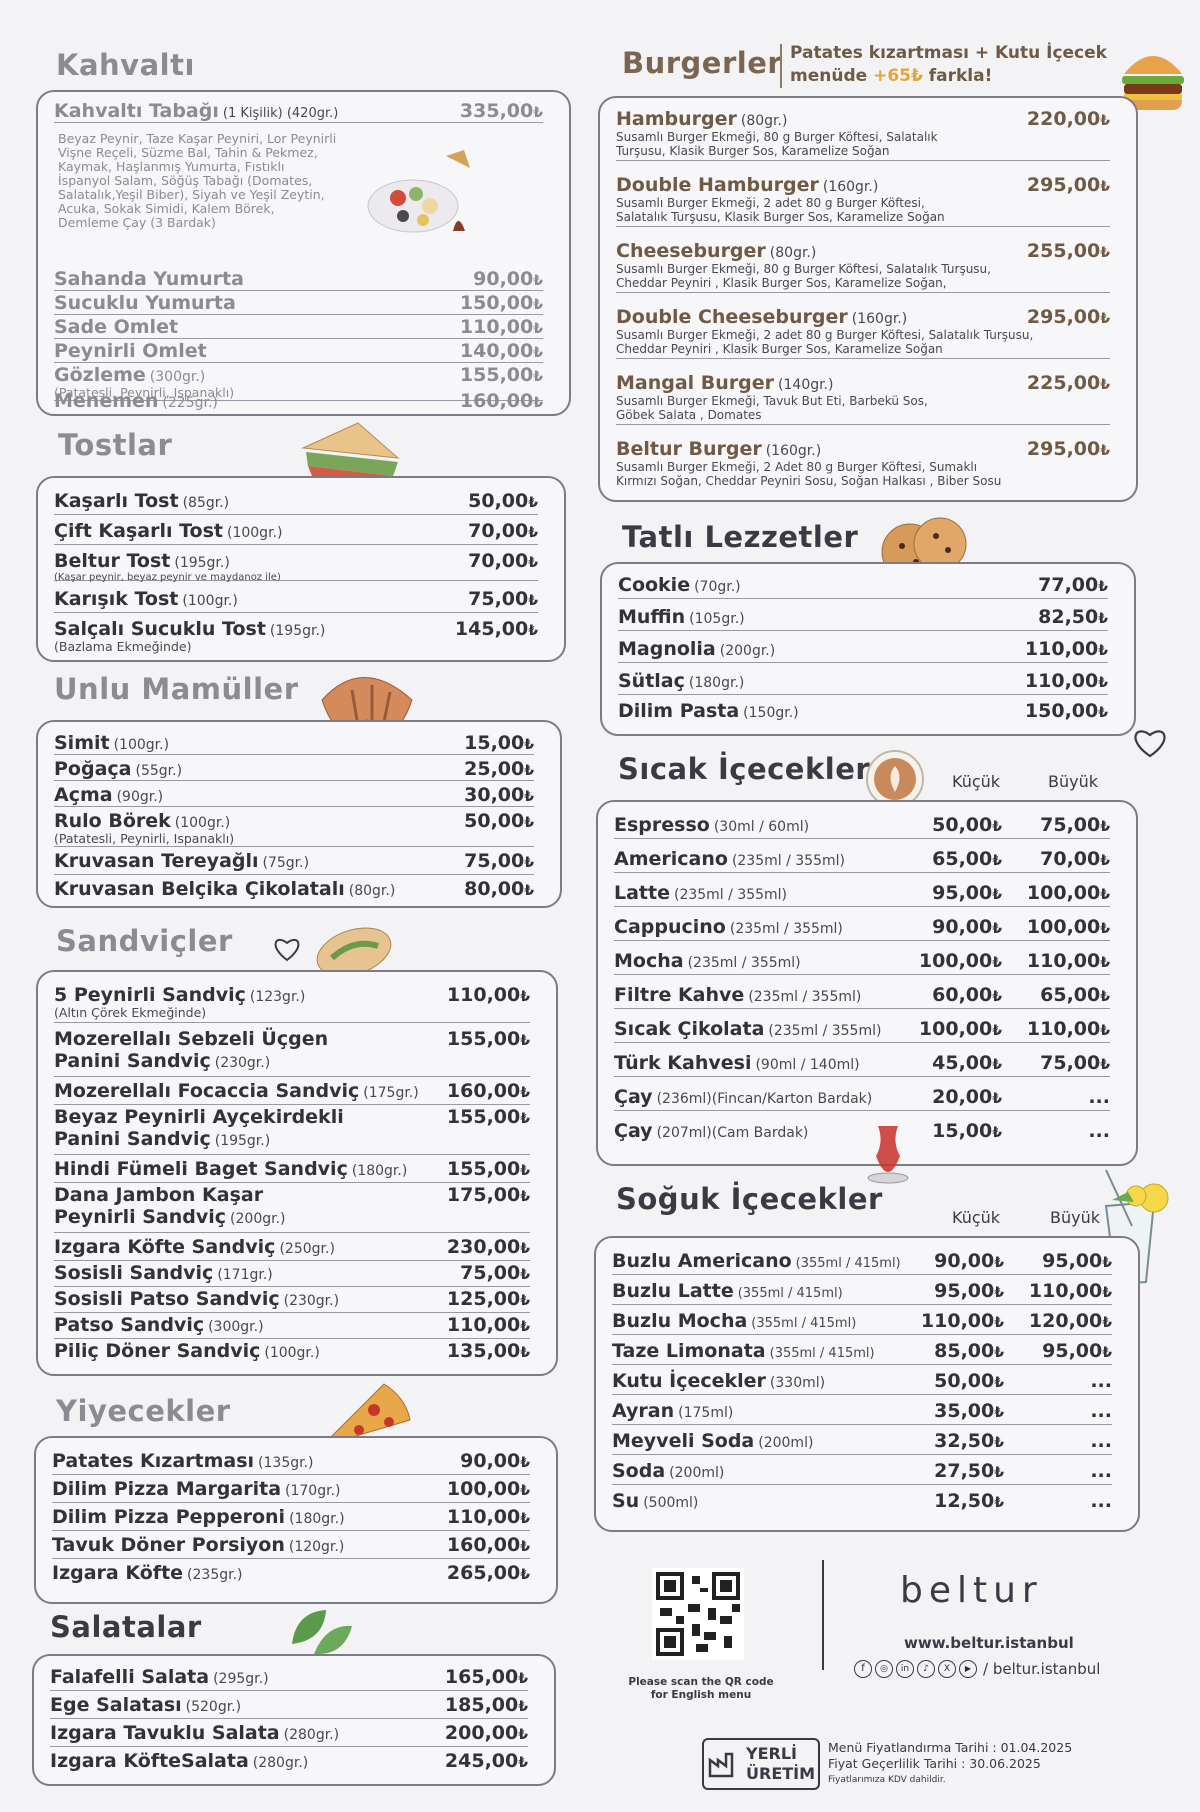 This screenshot has height=1812, width=1200. What do you see at coordinates (698, 1614) in the screenshot?
I see `qr-code` at bounding box center [698, 1614].